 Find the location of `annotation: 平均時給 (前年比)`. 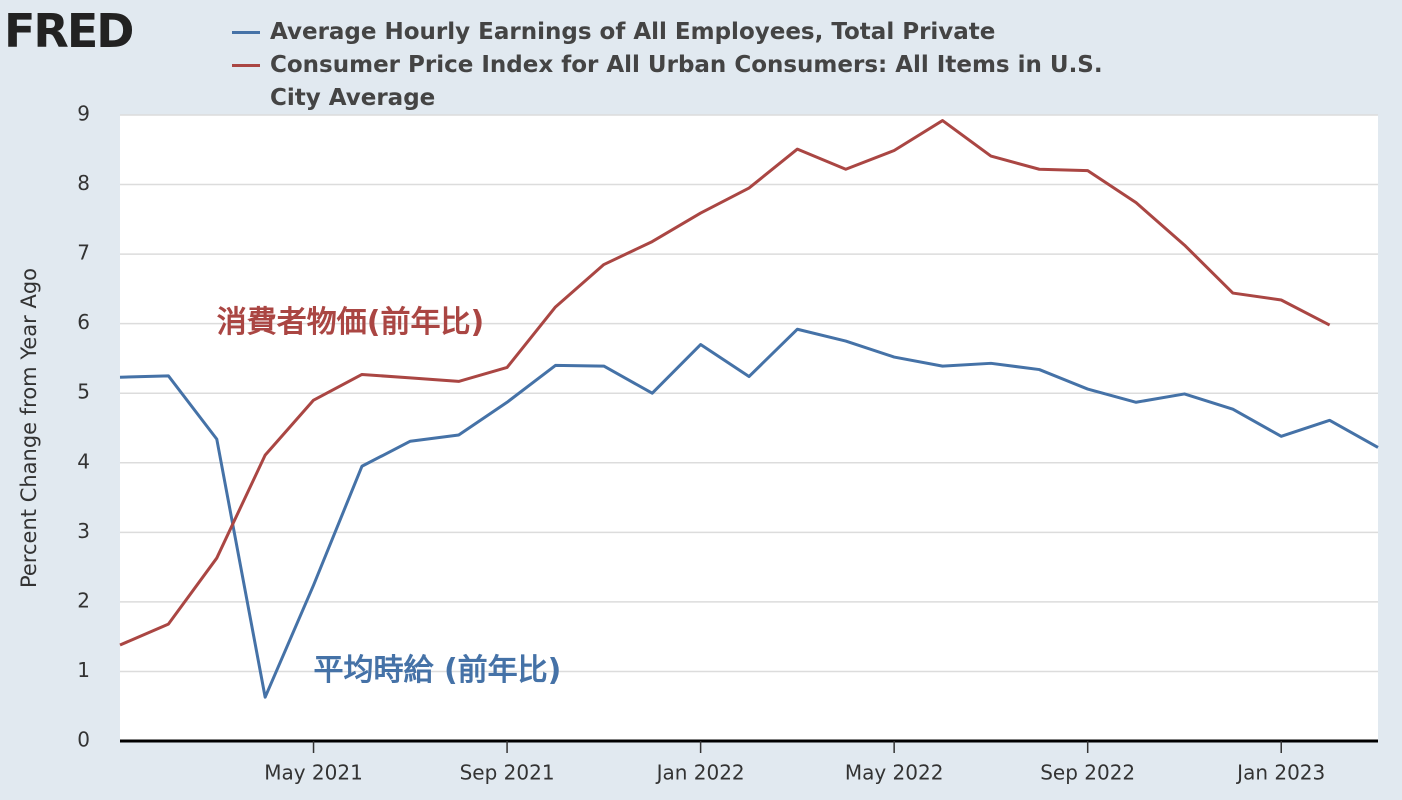

annotation: 平均時給 (前年比) is located at coordinates (438, 670).